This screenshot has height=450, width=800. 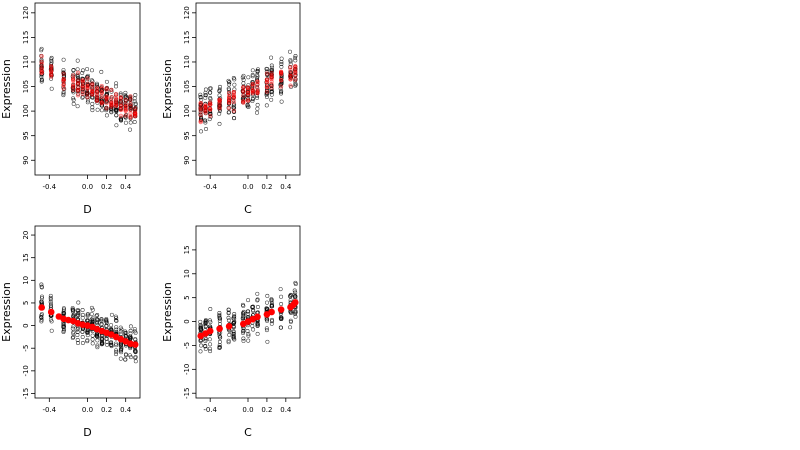 What do you see at coordinates (187, 61) in the screenshot?
I see `y-tick-label: 110` at bounding box center [187, 61].